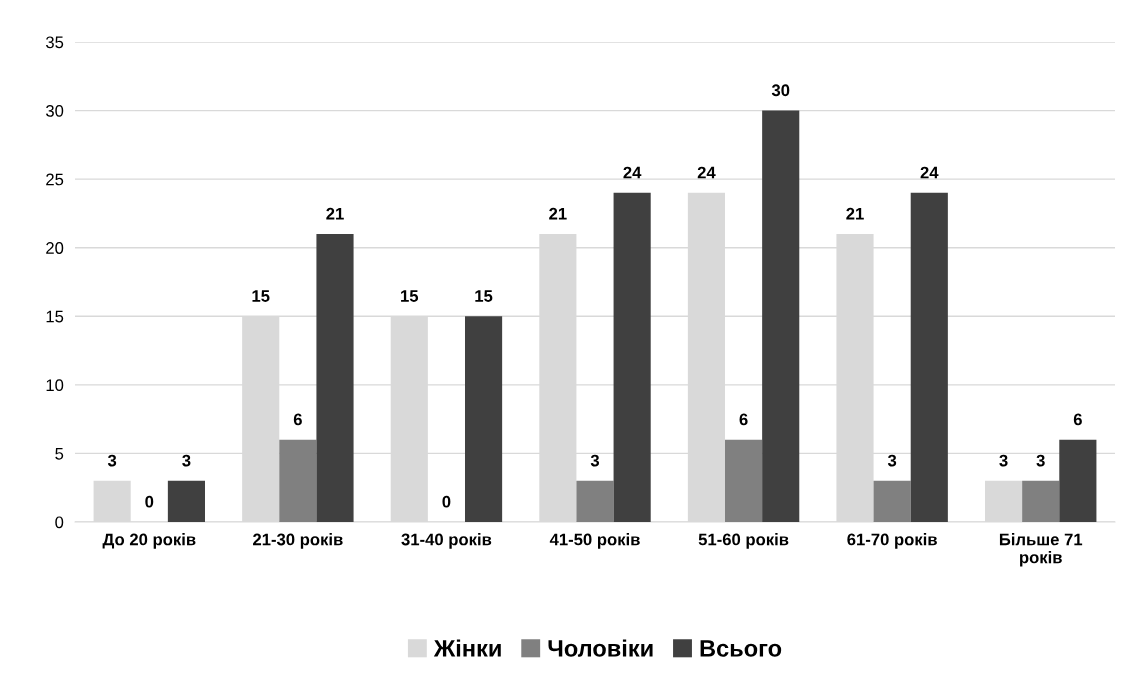 The width and height of the screenshot is (1139, 678). What do you see at coordinates (55, 248) in the screenshot?
I see `y-tick-label: 20` at bounding box center [55, 248].